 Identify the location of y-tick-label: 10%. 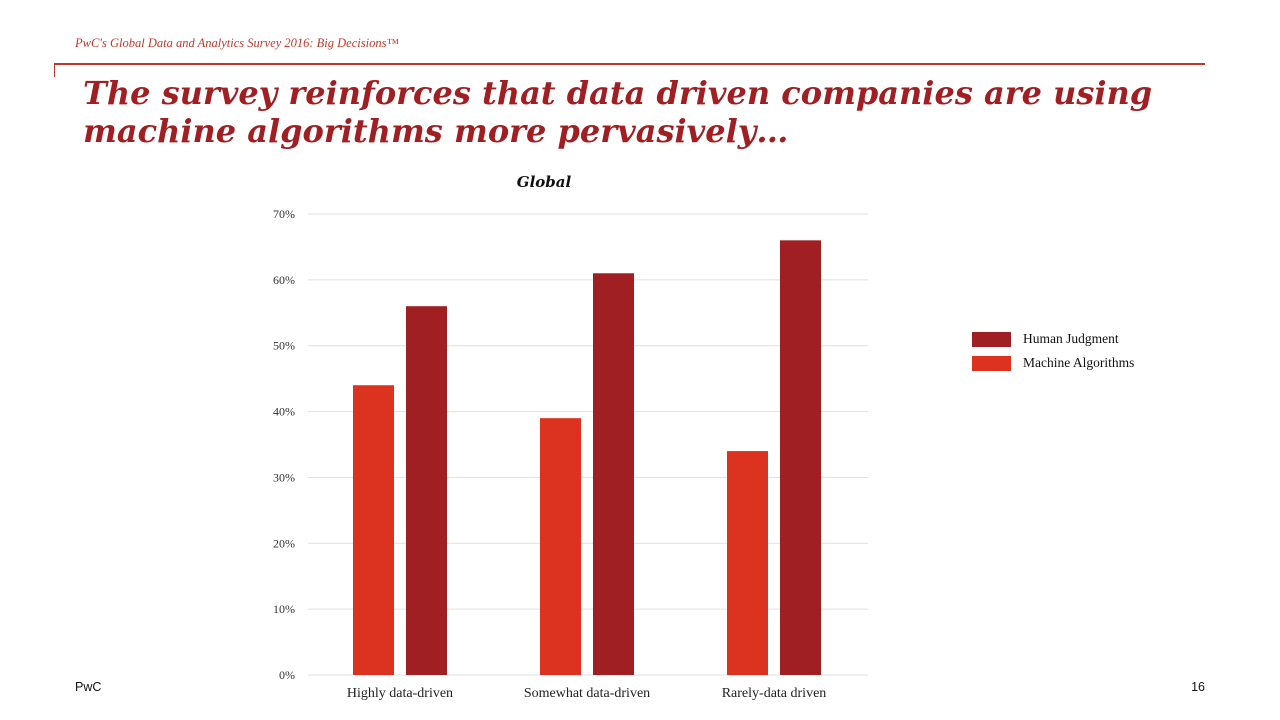
(284, 609).